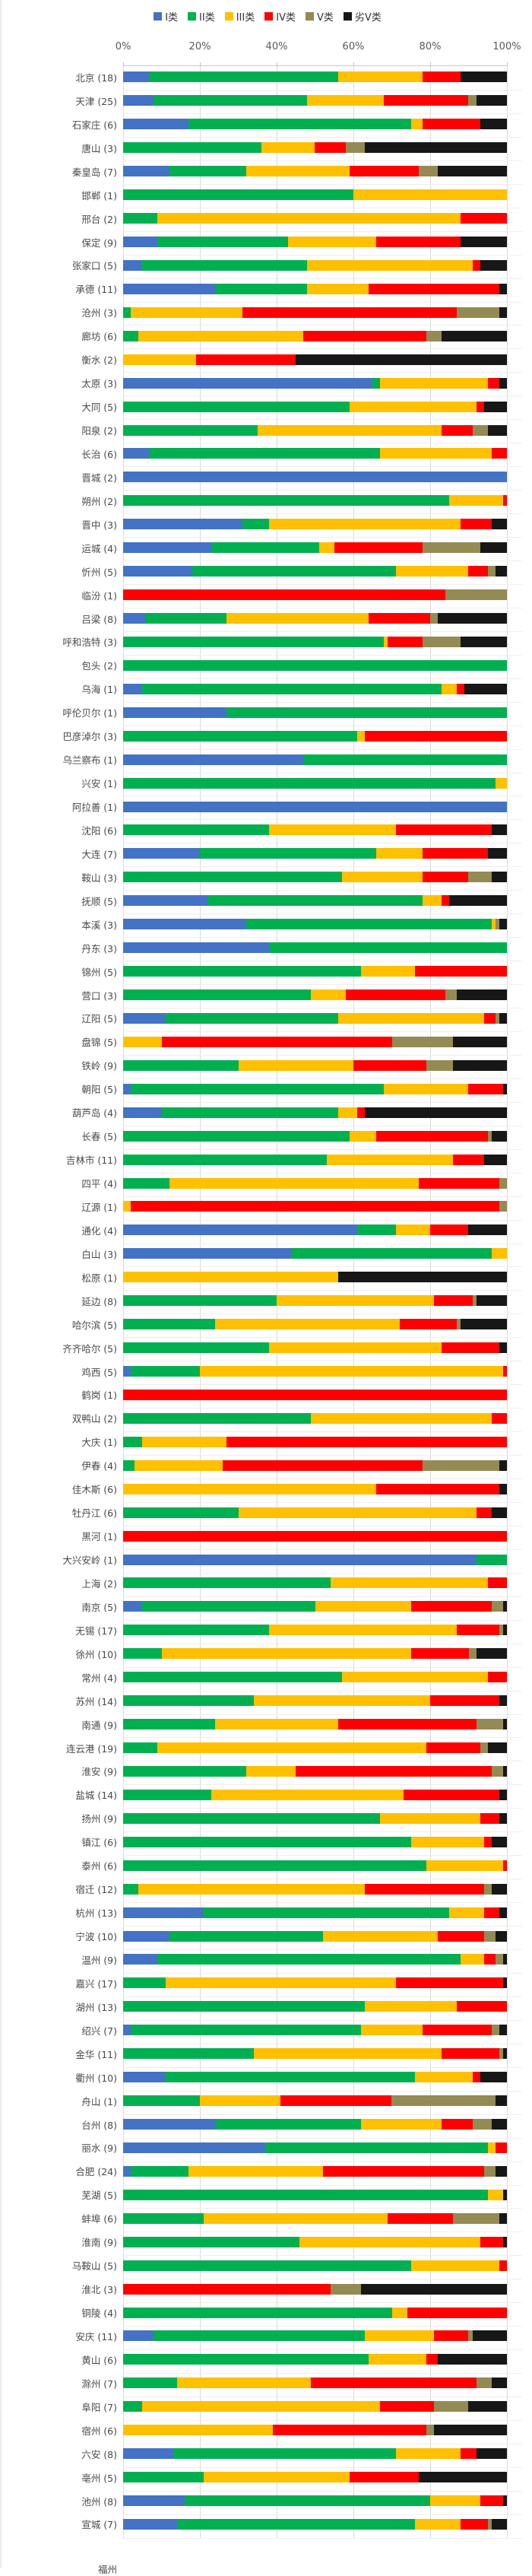  I want to click on chart-row: 辽源 (1), so click(267, 1206).